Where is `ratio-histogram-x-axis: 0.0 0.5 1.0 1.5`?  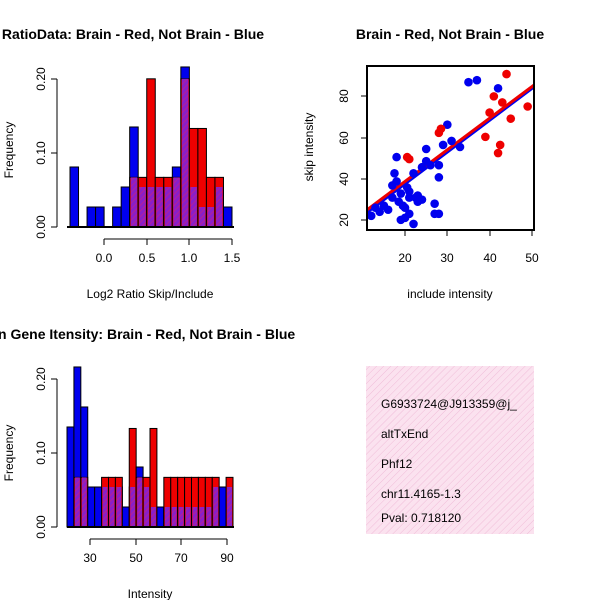 ratio-histogram-x-axis: 0.0 0.5 1.0 1.5 is located at coordinates (168, 251).